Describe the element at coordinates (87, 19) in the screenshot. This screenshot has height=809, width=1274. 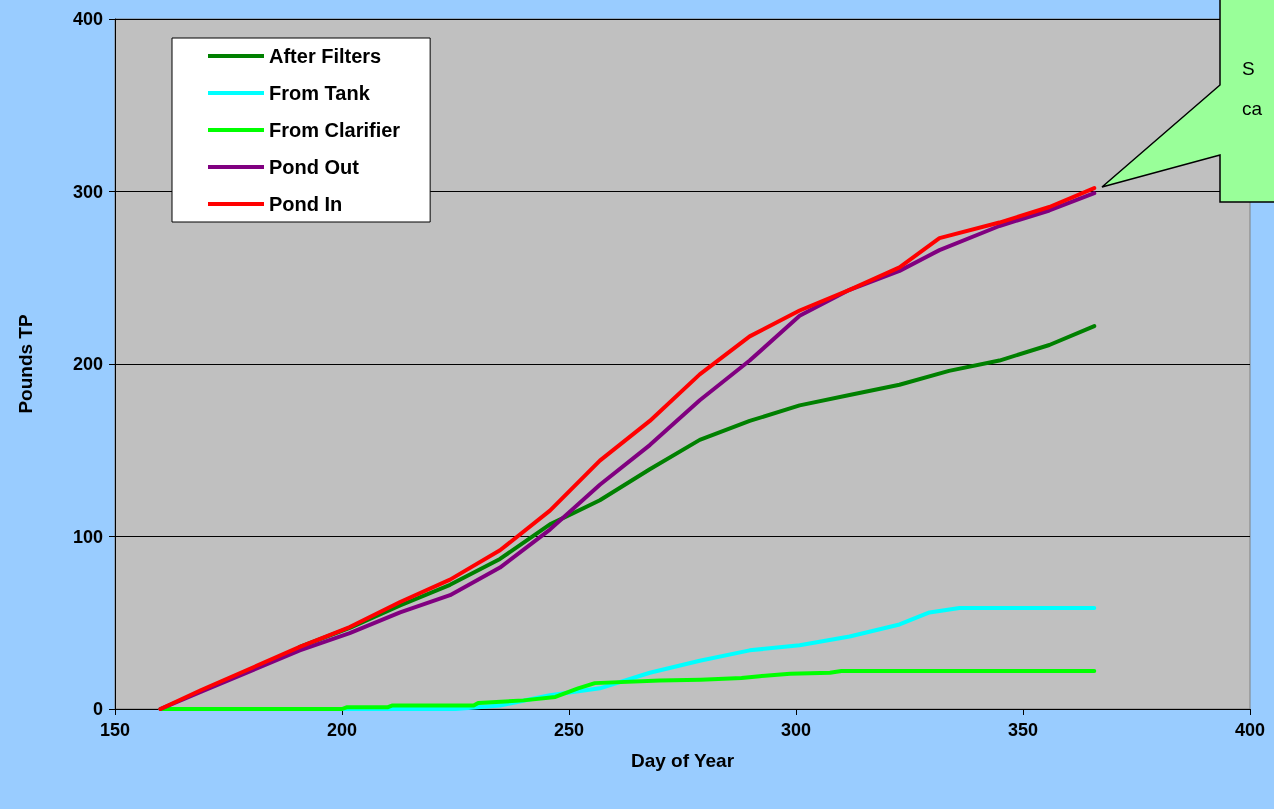
I see `y-tick-label: 400` at that location.